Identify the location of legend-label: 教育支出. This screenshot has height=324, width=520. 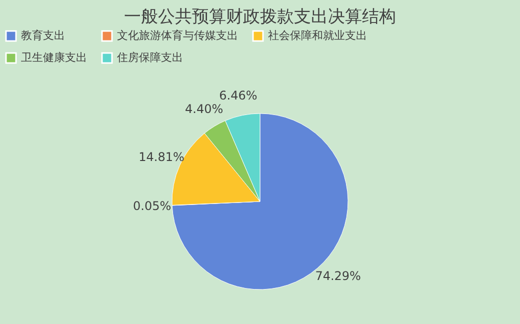
(43, 35).